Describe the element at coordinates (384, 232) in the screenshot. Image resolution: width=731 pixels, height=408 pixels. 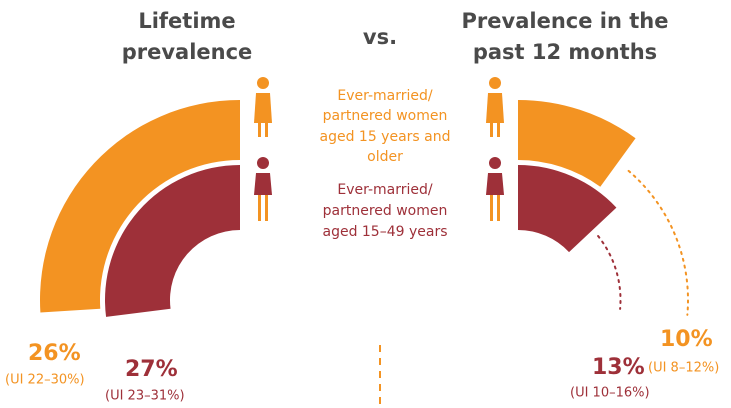
I see `legend-text: aged 15–49 years` at that location.